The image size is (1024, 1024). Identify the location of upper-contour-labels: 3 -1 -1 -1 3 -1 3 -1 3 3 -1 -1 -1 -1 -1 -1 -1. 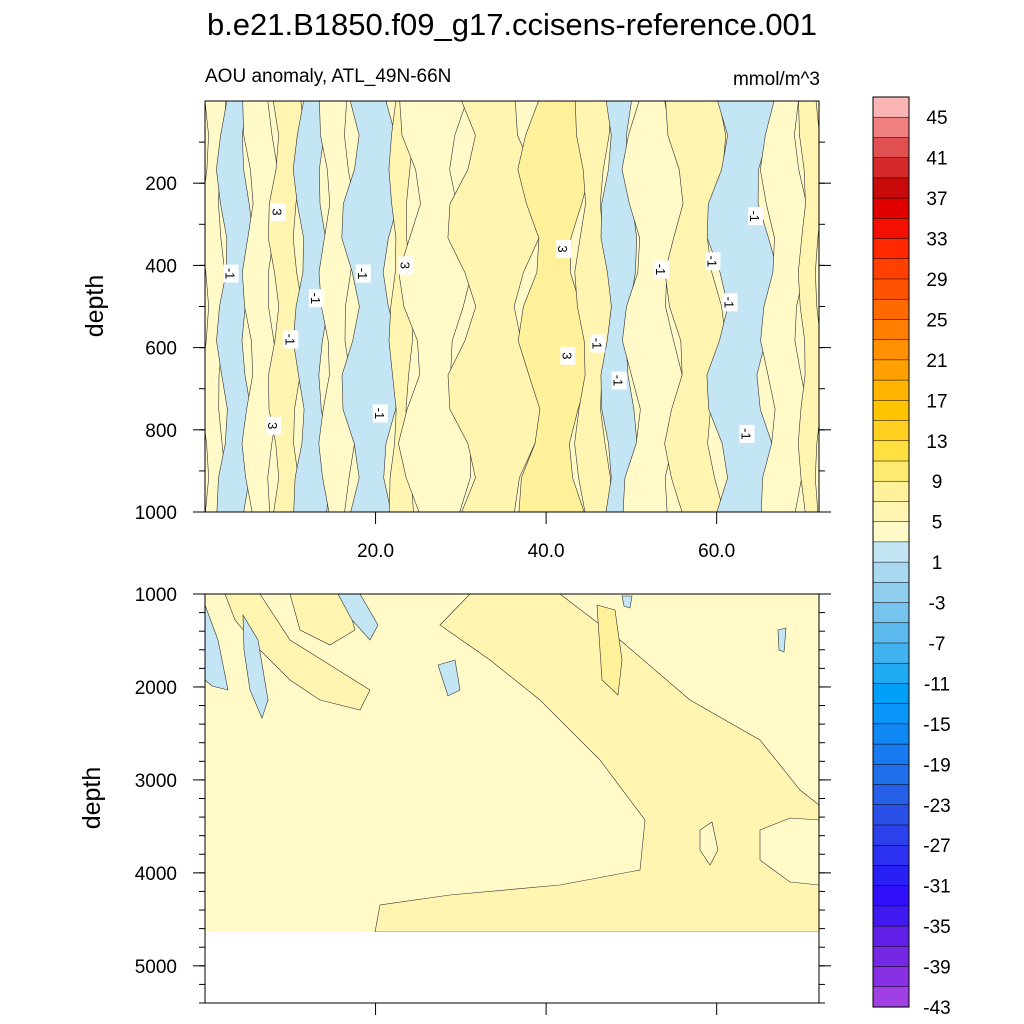
(493, 323).